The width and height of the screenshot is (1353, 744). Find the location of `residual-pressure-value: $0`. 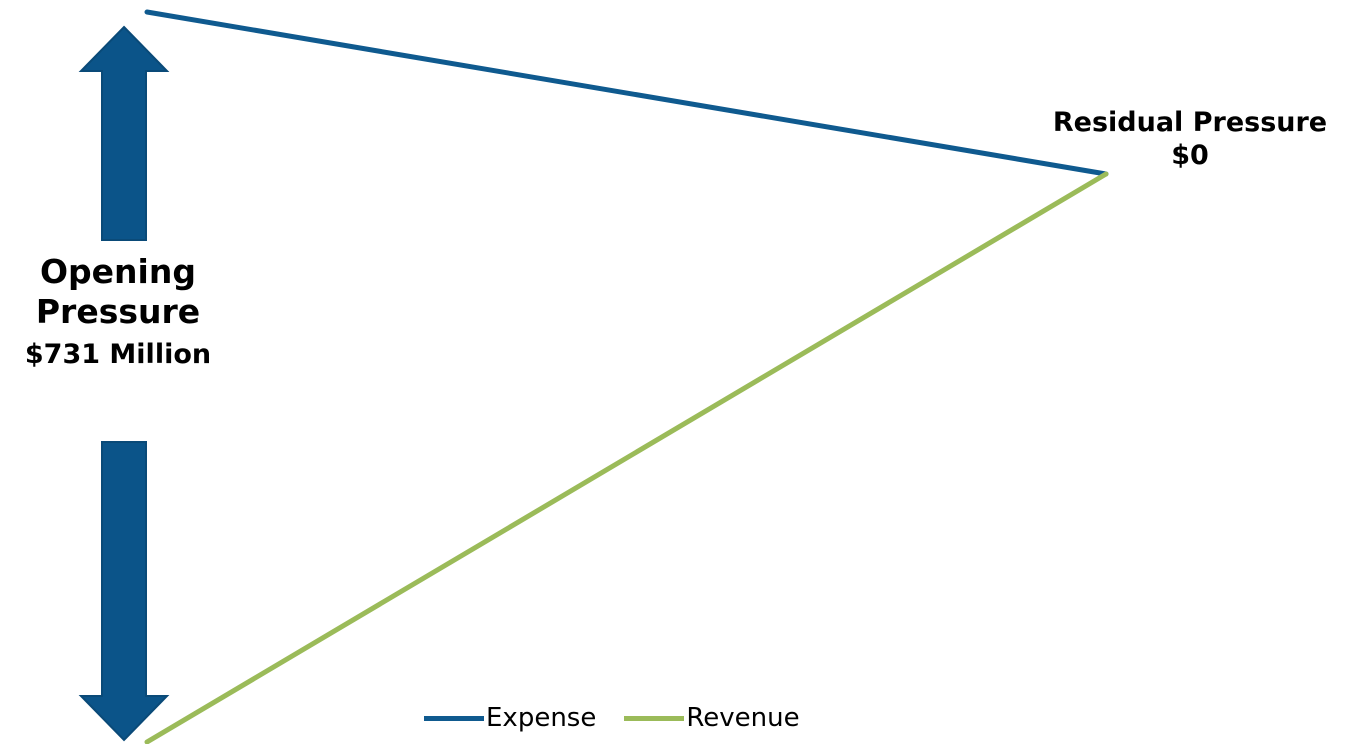

residual-pressure-value: $0 is located at coordinates (1190, 155).